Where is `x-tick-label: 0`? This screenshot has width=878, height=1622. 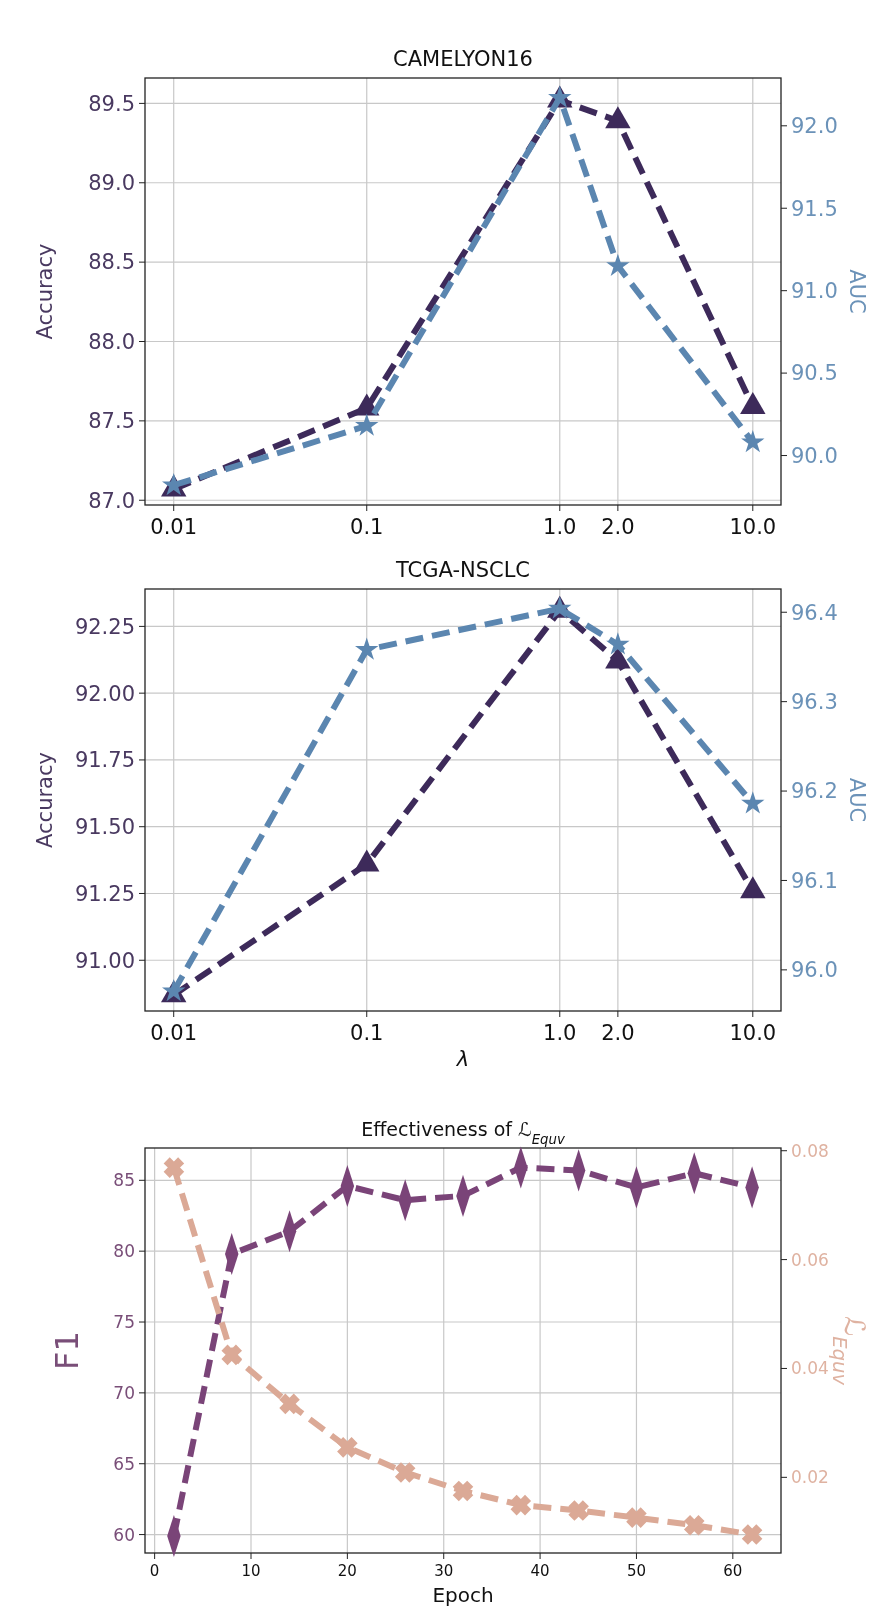
x-tick-label: 0 is located at coordinates (154, 1571).